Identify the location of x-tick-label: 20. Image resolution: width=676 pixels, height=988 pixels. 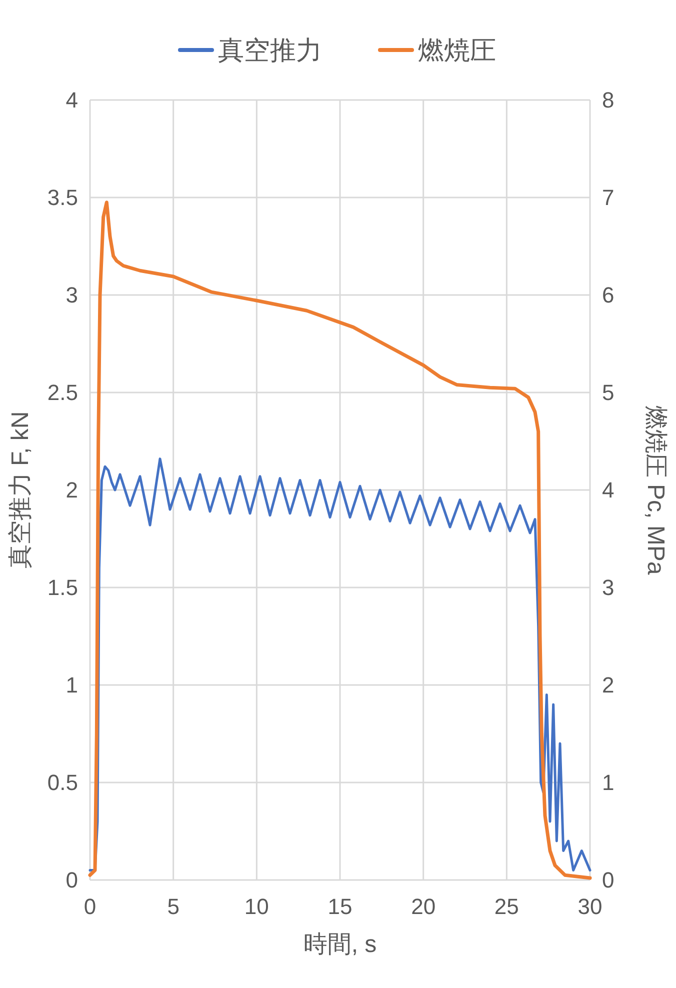
(423, 906).